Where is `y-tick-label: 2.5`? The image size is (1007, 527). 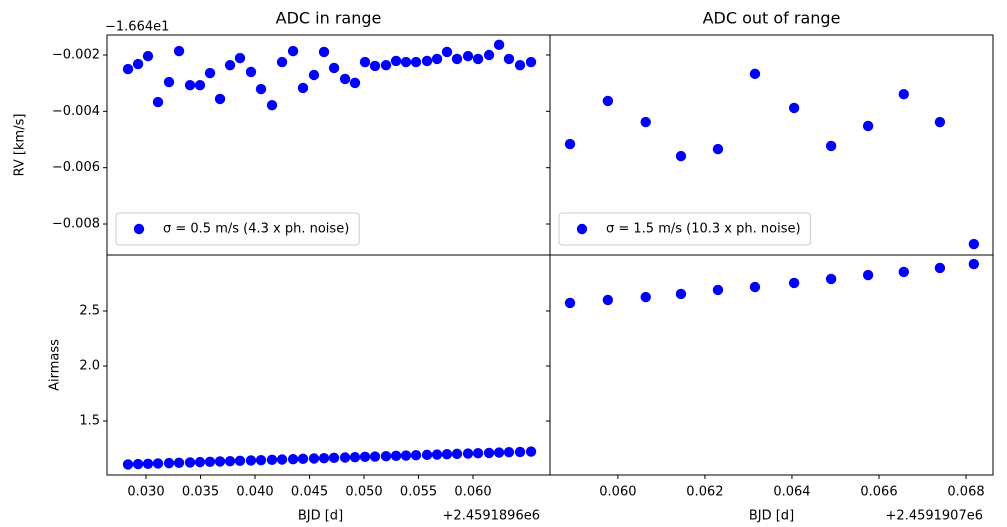 y-tick-label: 2.5 is located at coordinates (89, 310).